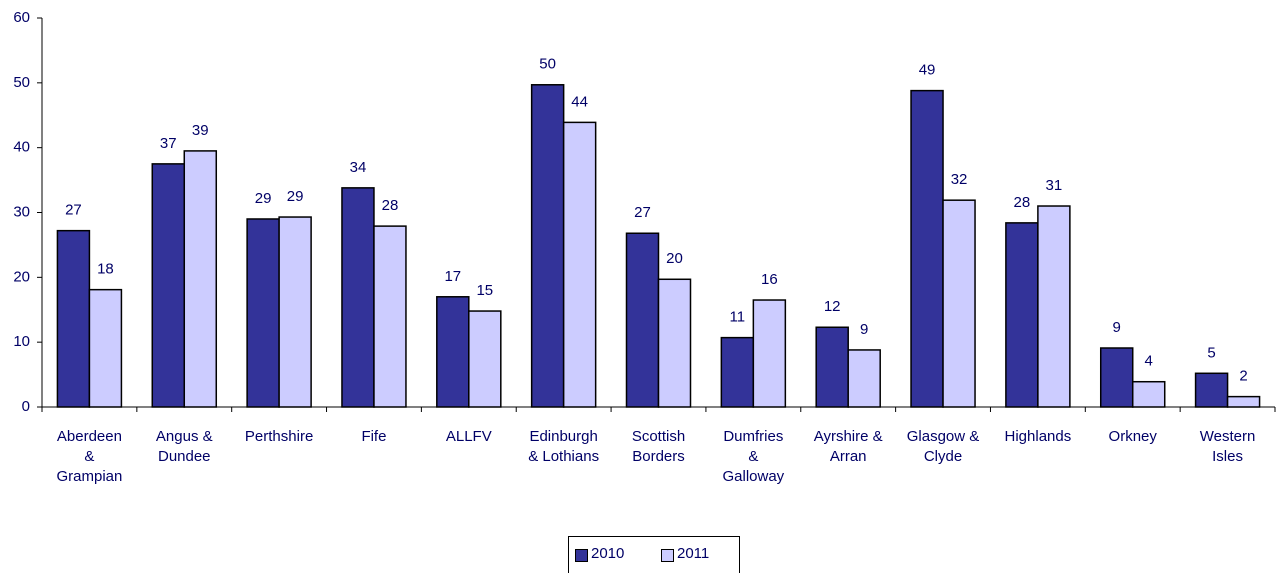 Image resolution: width=1280 pixels, height=573 pixels. Describe the element at coordinates (832, 306) in the screenshot. I see `data-label: 12` at that location.